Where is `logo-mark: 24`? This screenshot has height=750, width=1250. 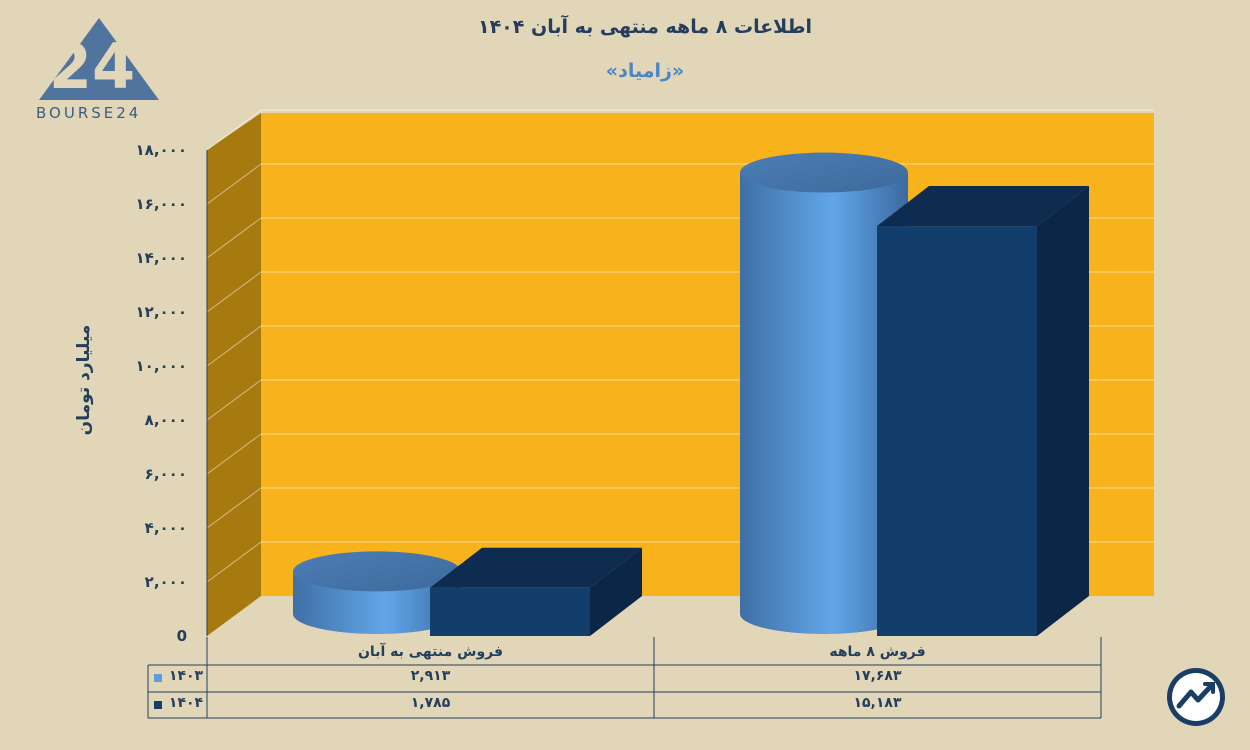
logo-mark: 24 is located at coordinates (92, 66).